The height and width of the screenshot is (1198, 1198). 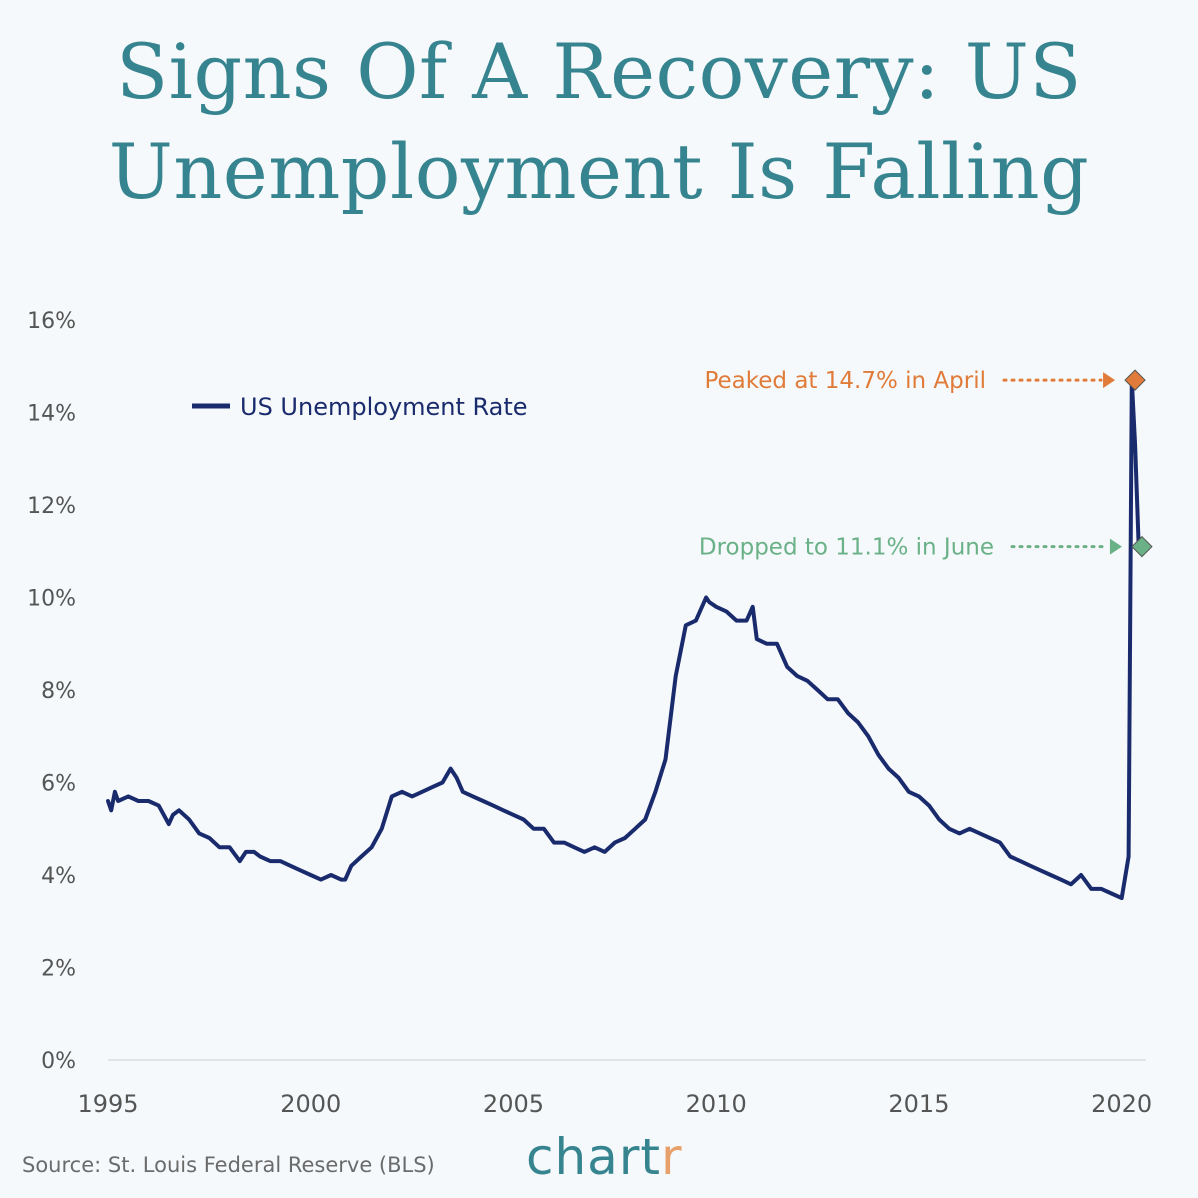 I want to click on brand-accent: r, so click(x=671, y=1157).